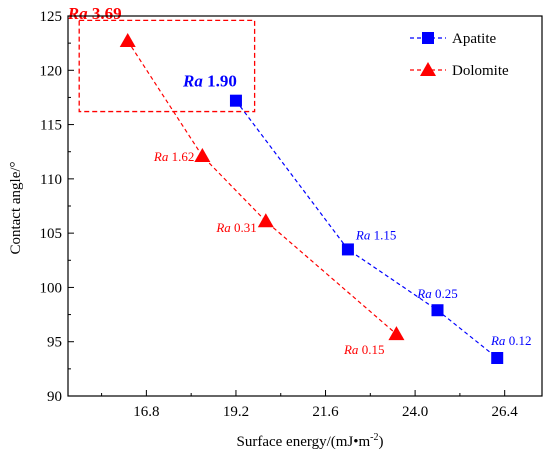 This screenshot has height=456, width=550. Describe the element at coordinates (505, 412) in the screenshot. I see `x-tick-label: 26.4` at that location.